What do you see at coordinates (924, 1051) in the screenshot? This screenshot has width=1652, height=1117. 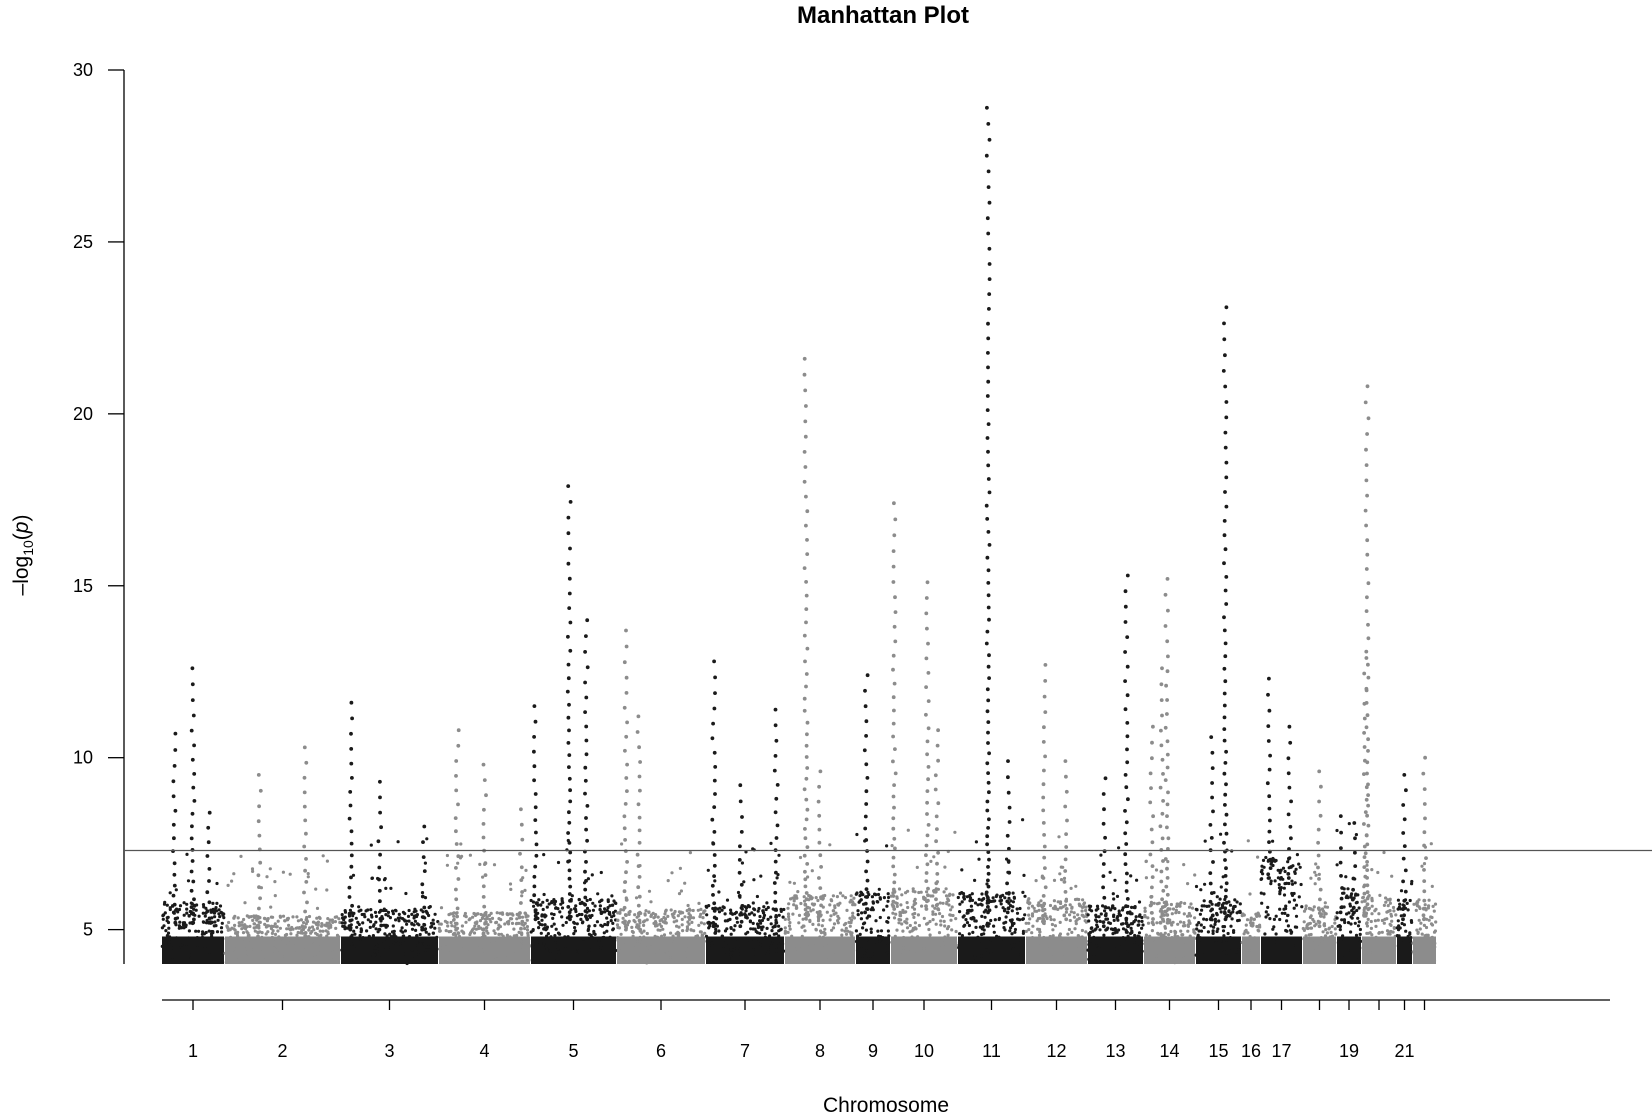 I see `x-tick-label: 10` at bounding box center [924, 1051].